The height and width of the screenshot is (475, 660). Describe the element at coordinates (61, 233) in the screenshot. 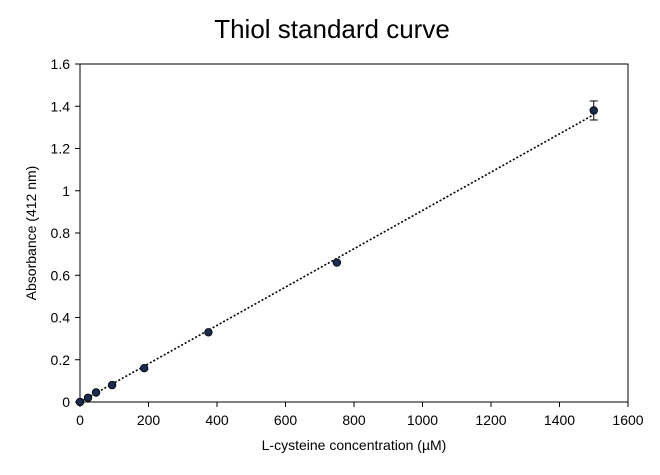

I see `y-tick-label: 0.8` at that location.